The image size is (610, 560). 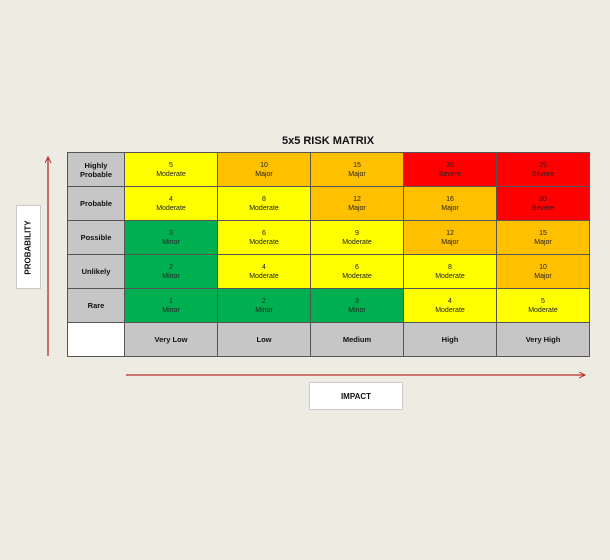 I want to click on impact-axis-text: IMPACT, so click(x=356, y=396).